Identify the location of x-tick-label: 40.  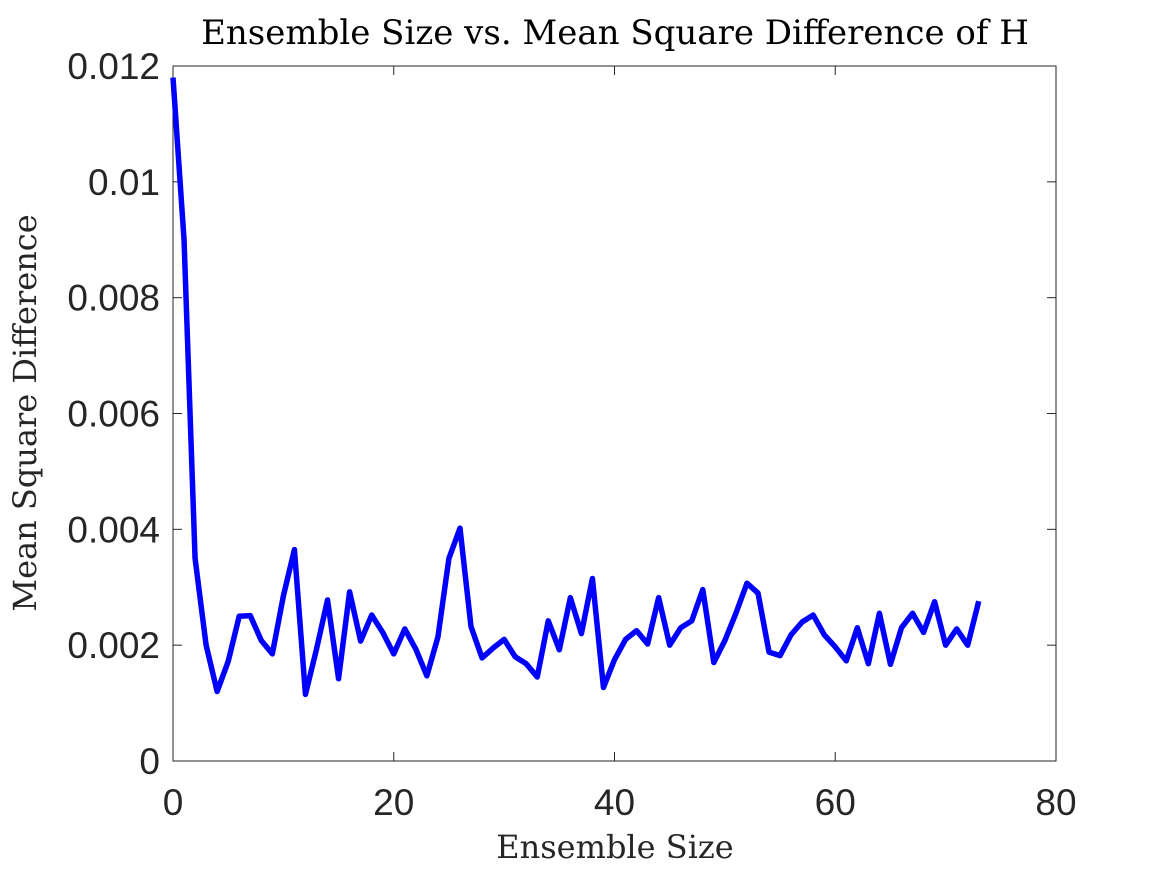
(614, 802).